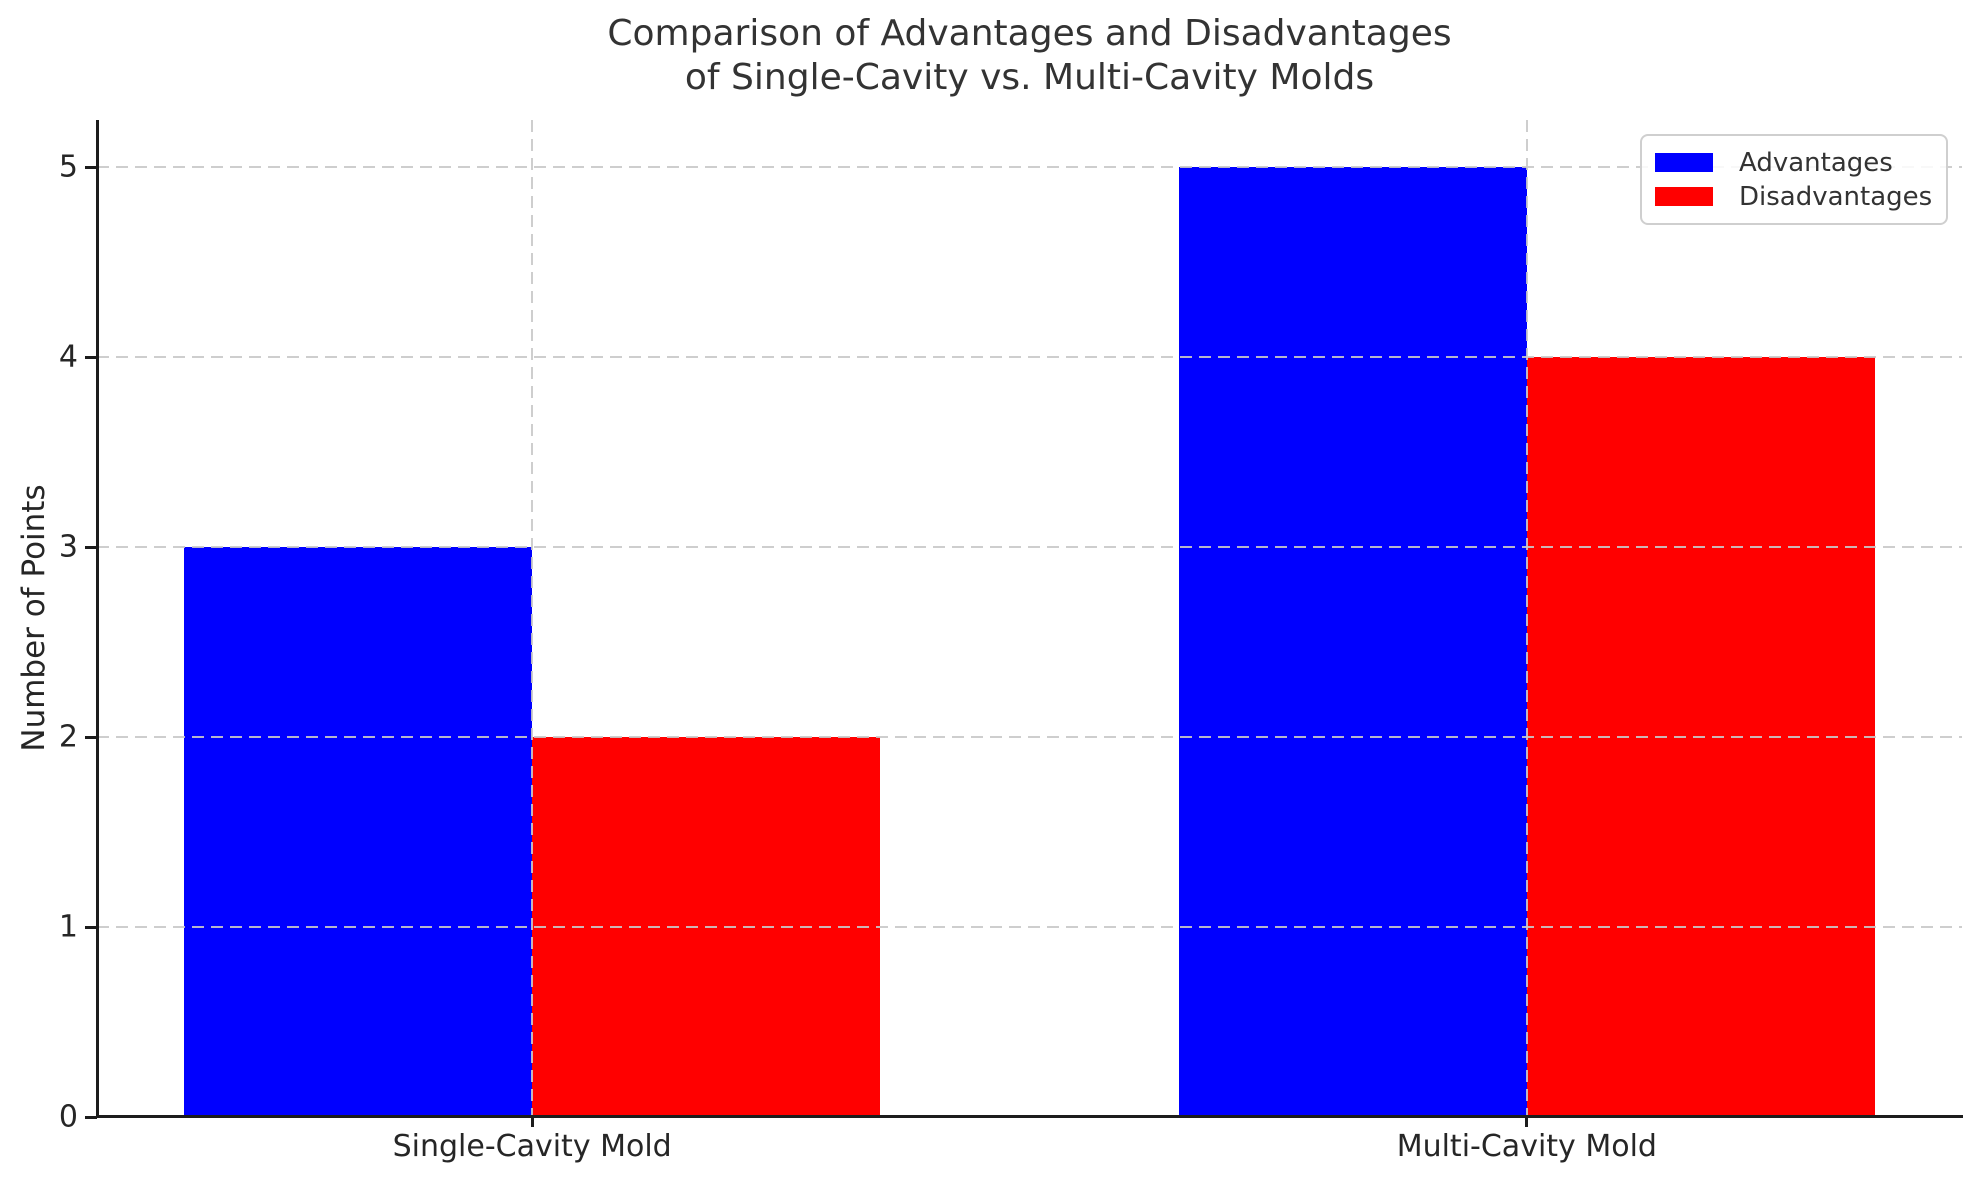 Image resolution: width=1979 pixels, height=1180 pixels. Describe the element at coordinates (1029, 77) in the screenshot. I see `chart-title-line2: of Single-Cavity vs. Multi-Cavity Molds` at that location.